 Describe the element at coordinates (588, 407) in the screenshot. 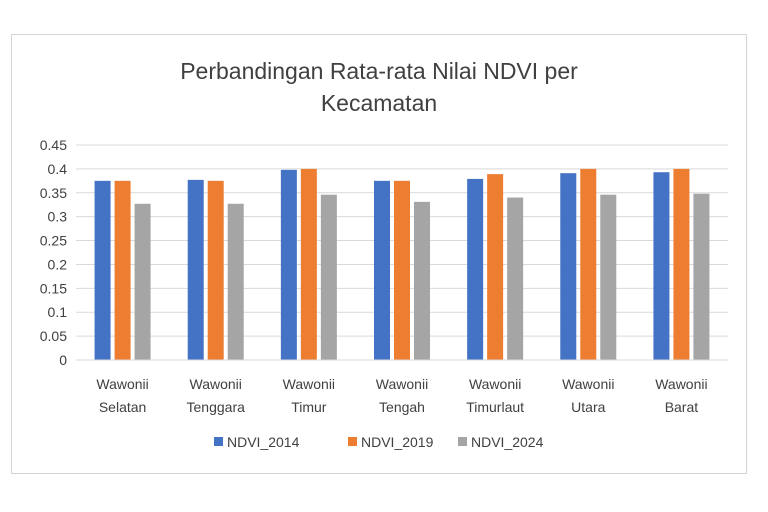

I see `x-category-label: Utara` at that location.